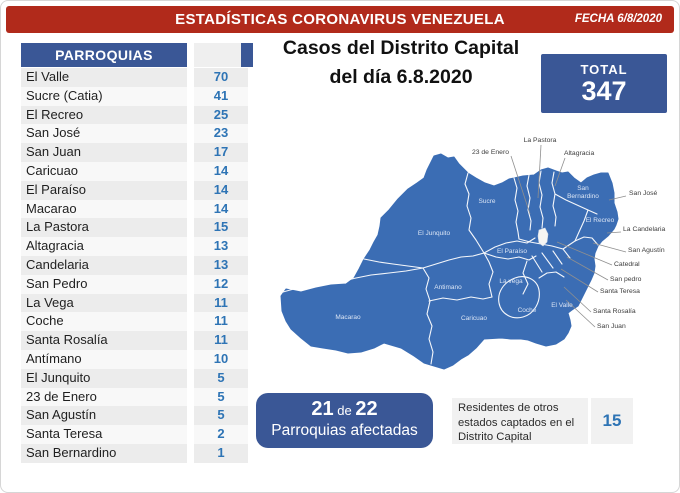 This screenshot has width=680, height=493. Describe the element at coordinates (604, 91) in the screenshot. I see `total-value: 347` at that location.